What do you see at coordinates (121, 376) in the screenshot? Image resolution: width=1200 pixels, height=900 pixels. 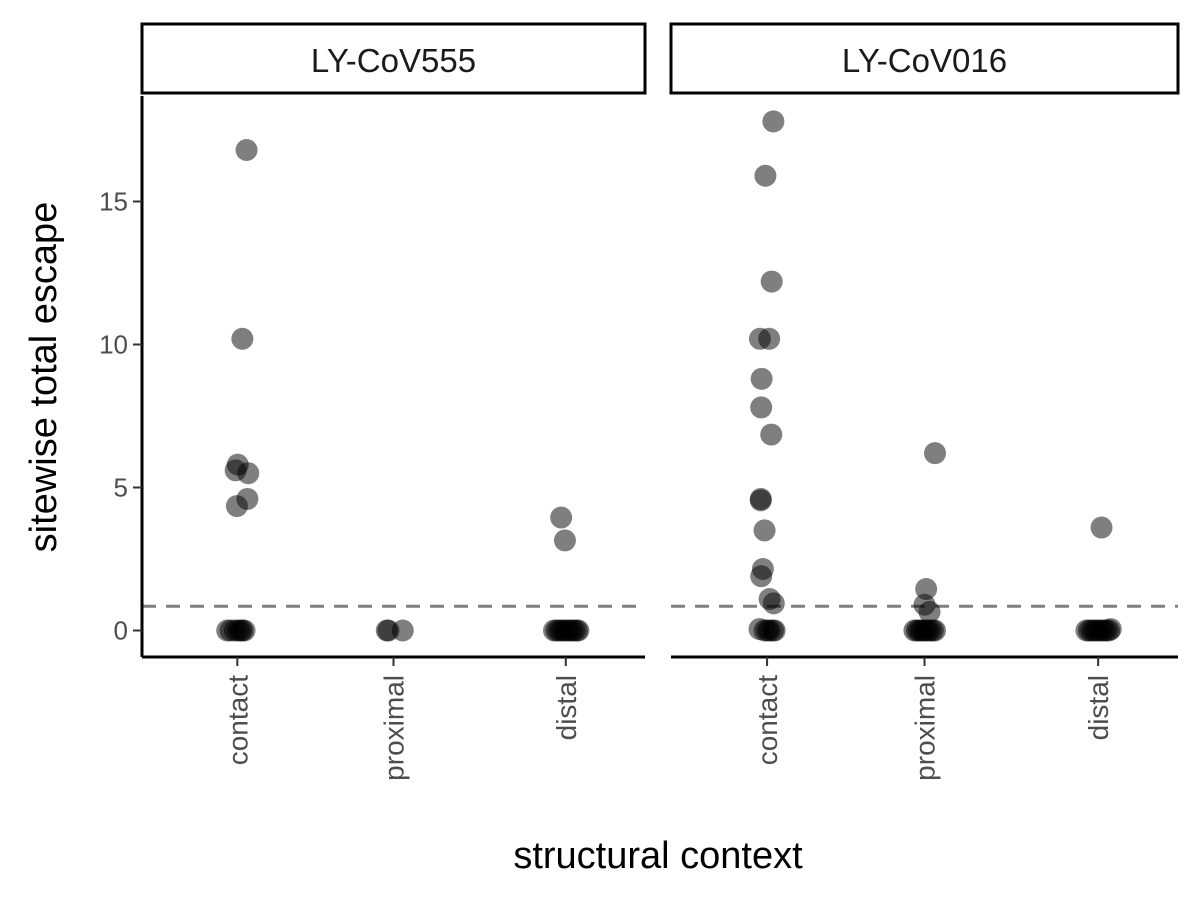 I see `y-axis: 0 5 10 15` at bounding box center [121, 376].